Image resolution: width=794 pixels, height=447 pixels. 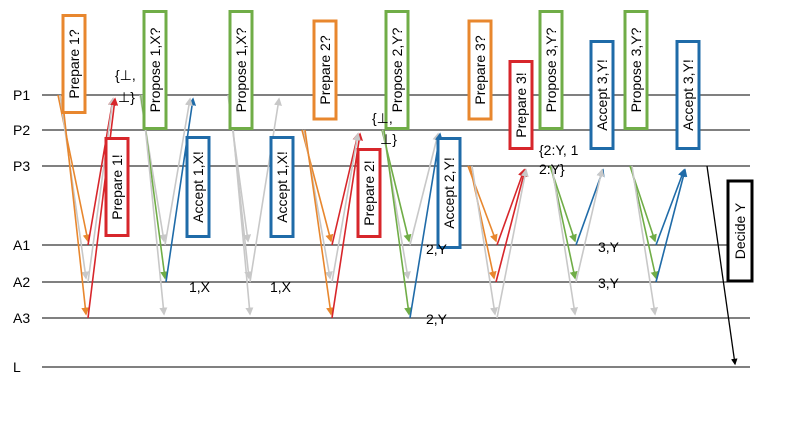 What do you see at coordinates (388, 139) in the screenshot?
I see `annotation-promise-2b: ⊥}` at bounding box center [388, 139].